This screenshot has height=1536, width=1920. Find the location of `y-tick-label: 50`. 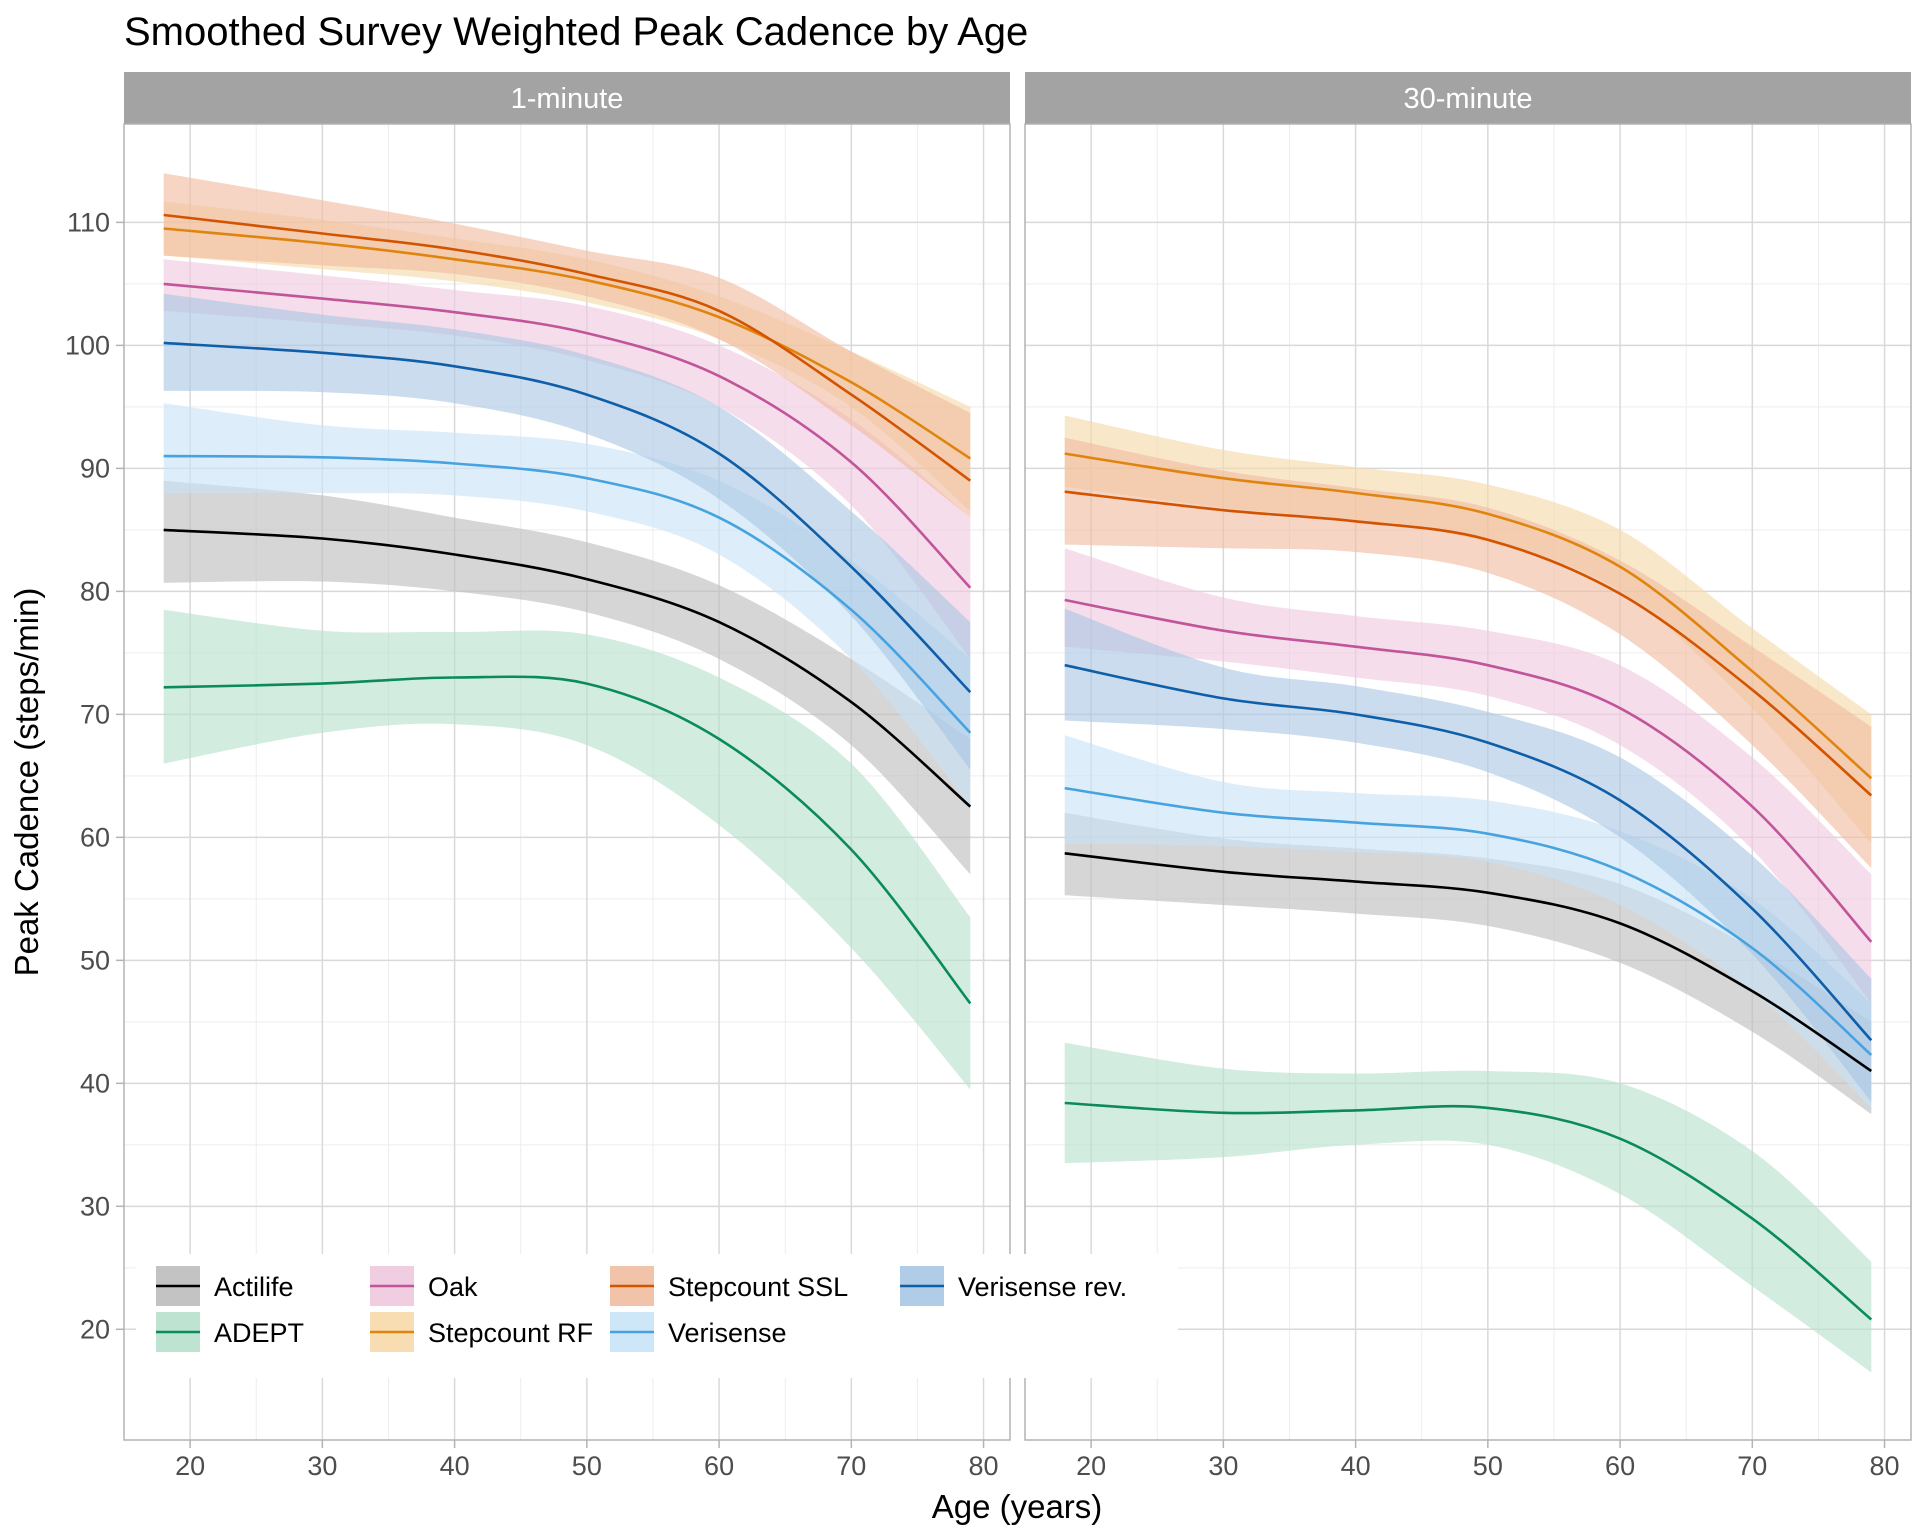

y-tick-label: 50 is located at coordinates (95, 960).